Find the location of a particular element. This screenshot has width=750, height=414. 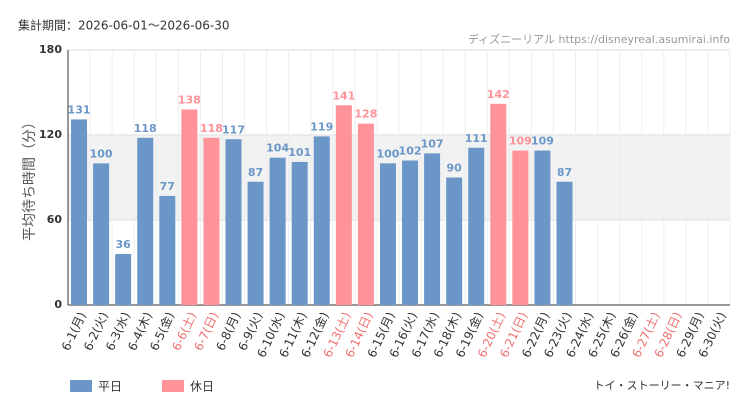

value-label: 90 is located at coordinates (455, 168).